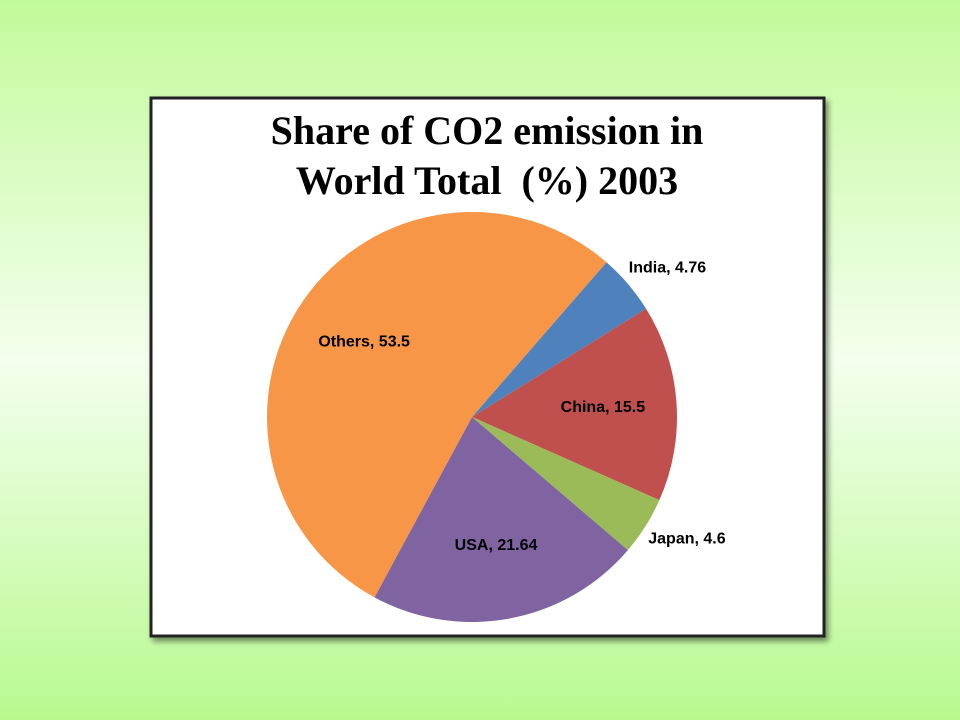 The image size is (960, 720). What do you see at coordinates (686, 539) in the screenshot?
I see `data-label: Japan, 4.6` at bounding box center [686, 539].